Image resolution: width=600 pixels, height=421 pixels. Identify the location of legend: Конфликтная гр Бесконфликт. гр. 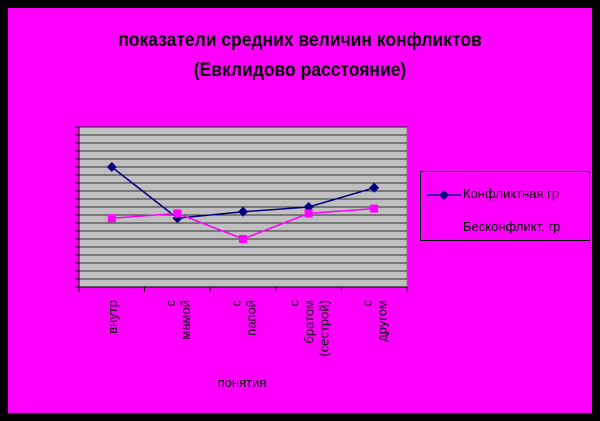
(505, 206).